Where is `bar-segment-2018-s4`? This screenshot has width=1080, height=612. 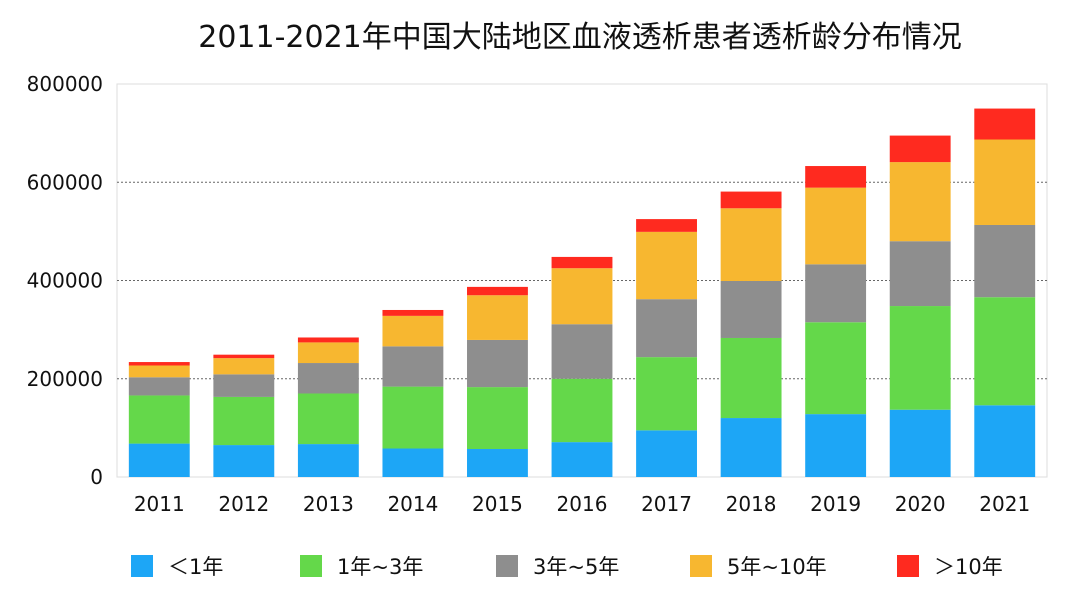 bar-segment-2018-s4 is located at coordinates (751, 200).